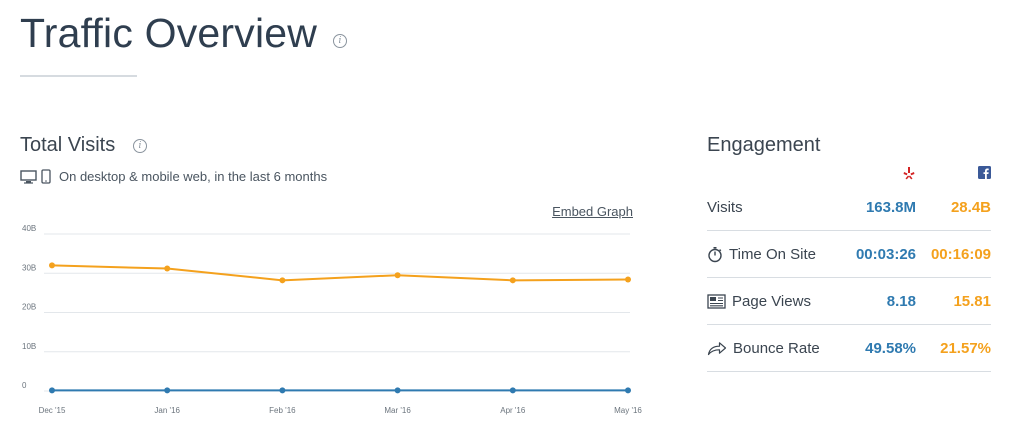  I want to click on metric-value-yelp: 8.18, so click(901, 301).